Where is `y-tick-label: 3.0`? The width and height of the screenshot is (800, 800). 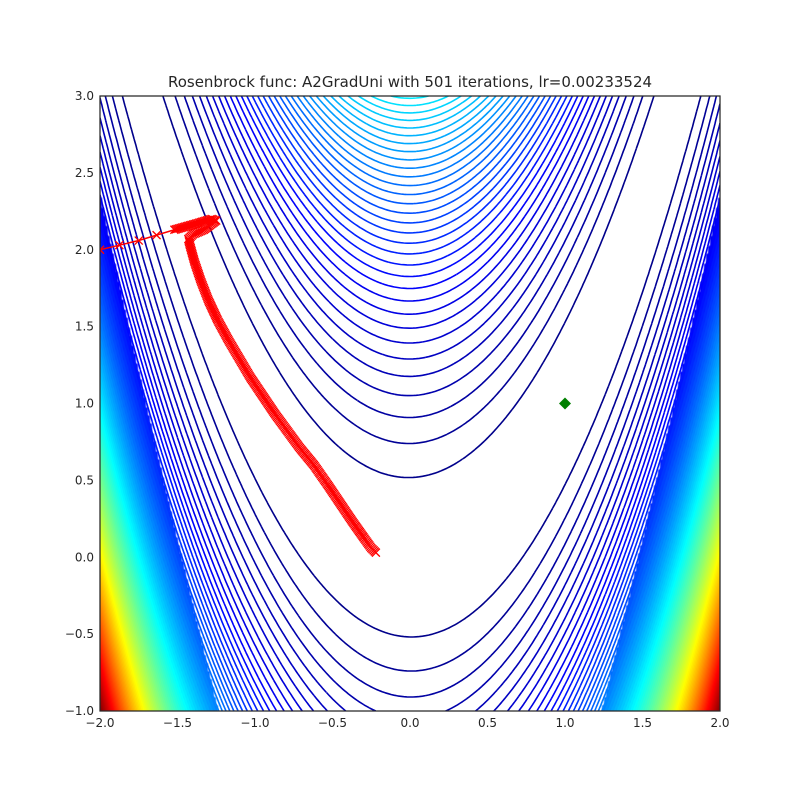
y-tick-label: 3.0 is located at coordinates (84, 96).